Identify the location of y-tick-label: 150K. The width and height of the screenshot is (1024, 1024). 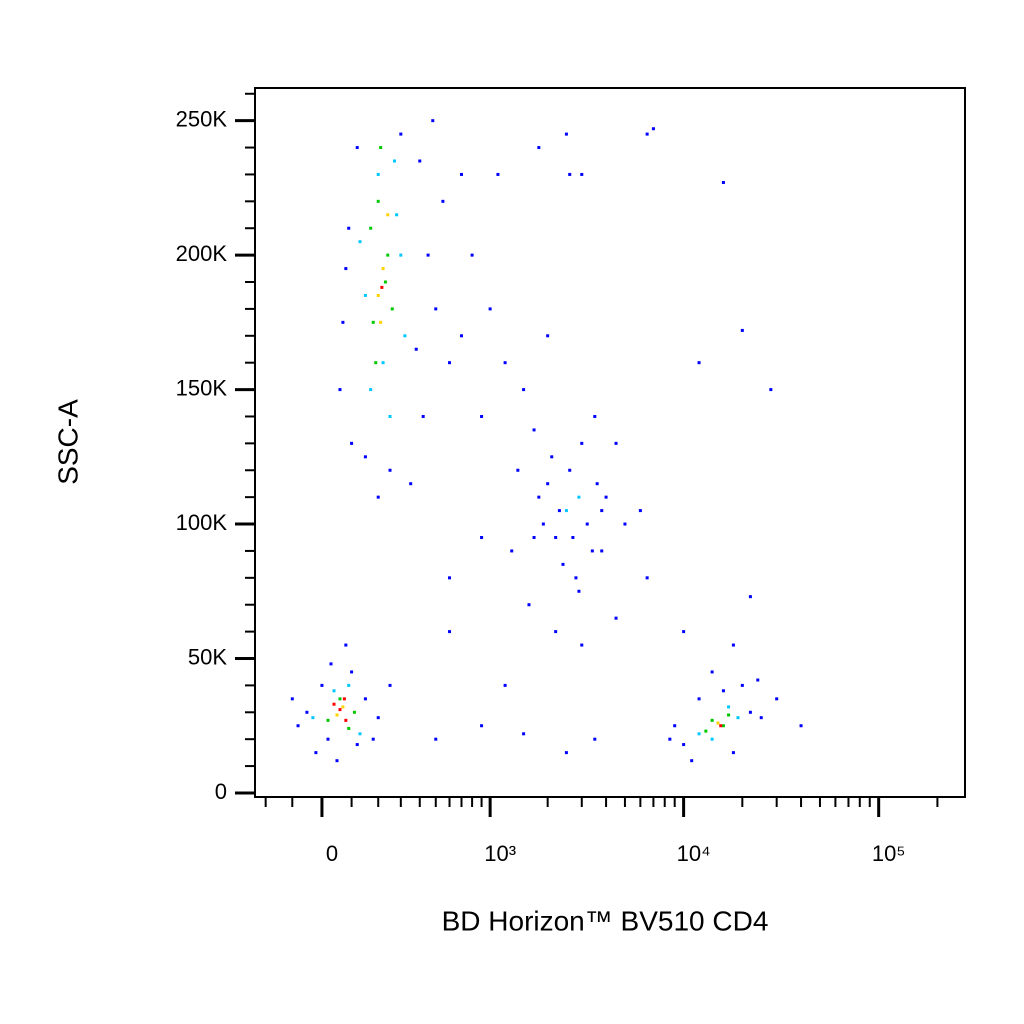
(202, 387).